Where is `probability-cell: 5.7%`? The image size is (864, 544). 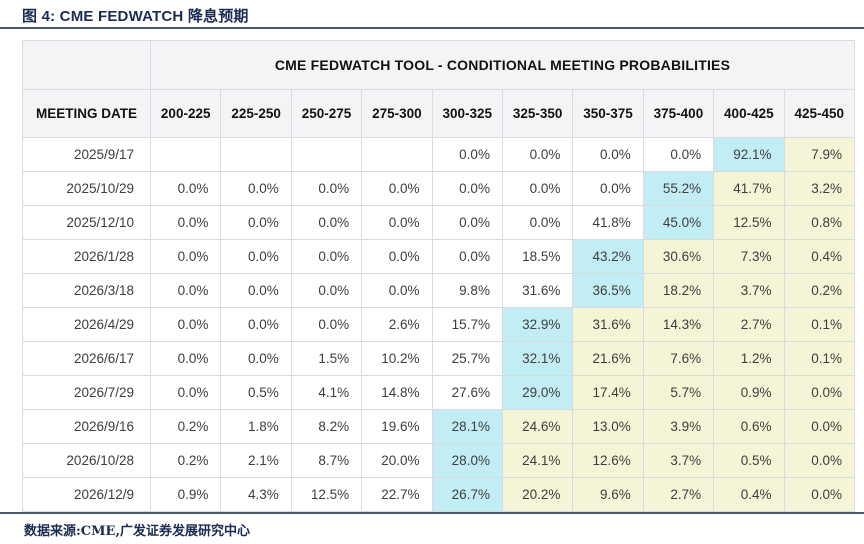 probability-cell: 5.7% is located at coordinates (678, 392).